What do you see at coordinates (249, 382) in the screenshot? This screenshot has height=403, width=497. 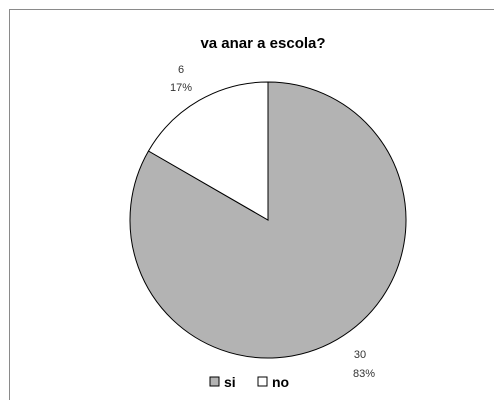 I see `chart-legend: si no` at bounding box center [249, 382].